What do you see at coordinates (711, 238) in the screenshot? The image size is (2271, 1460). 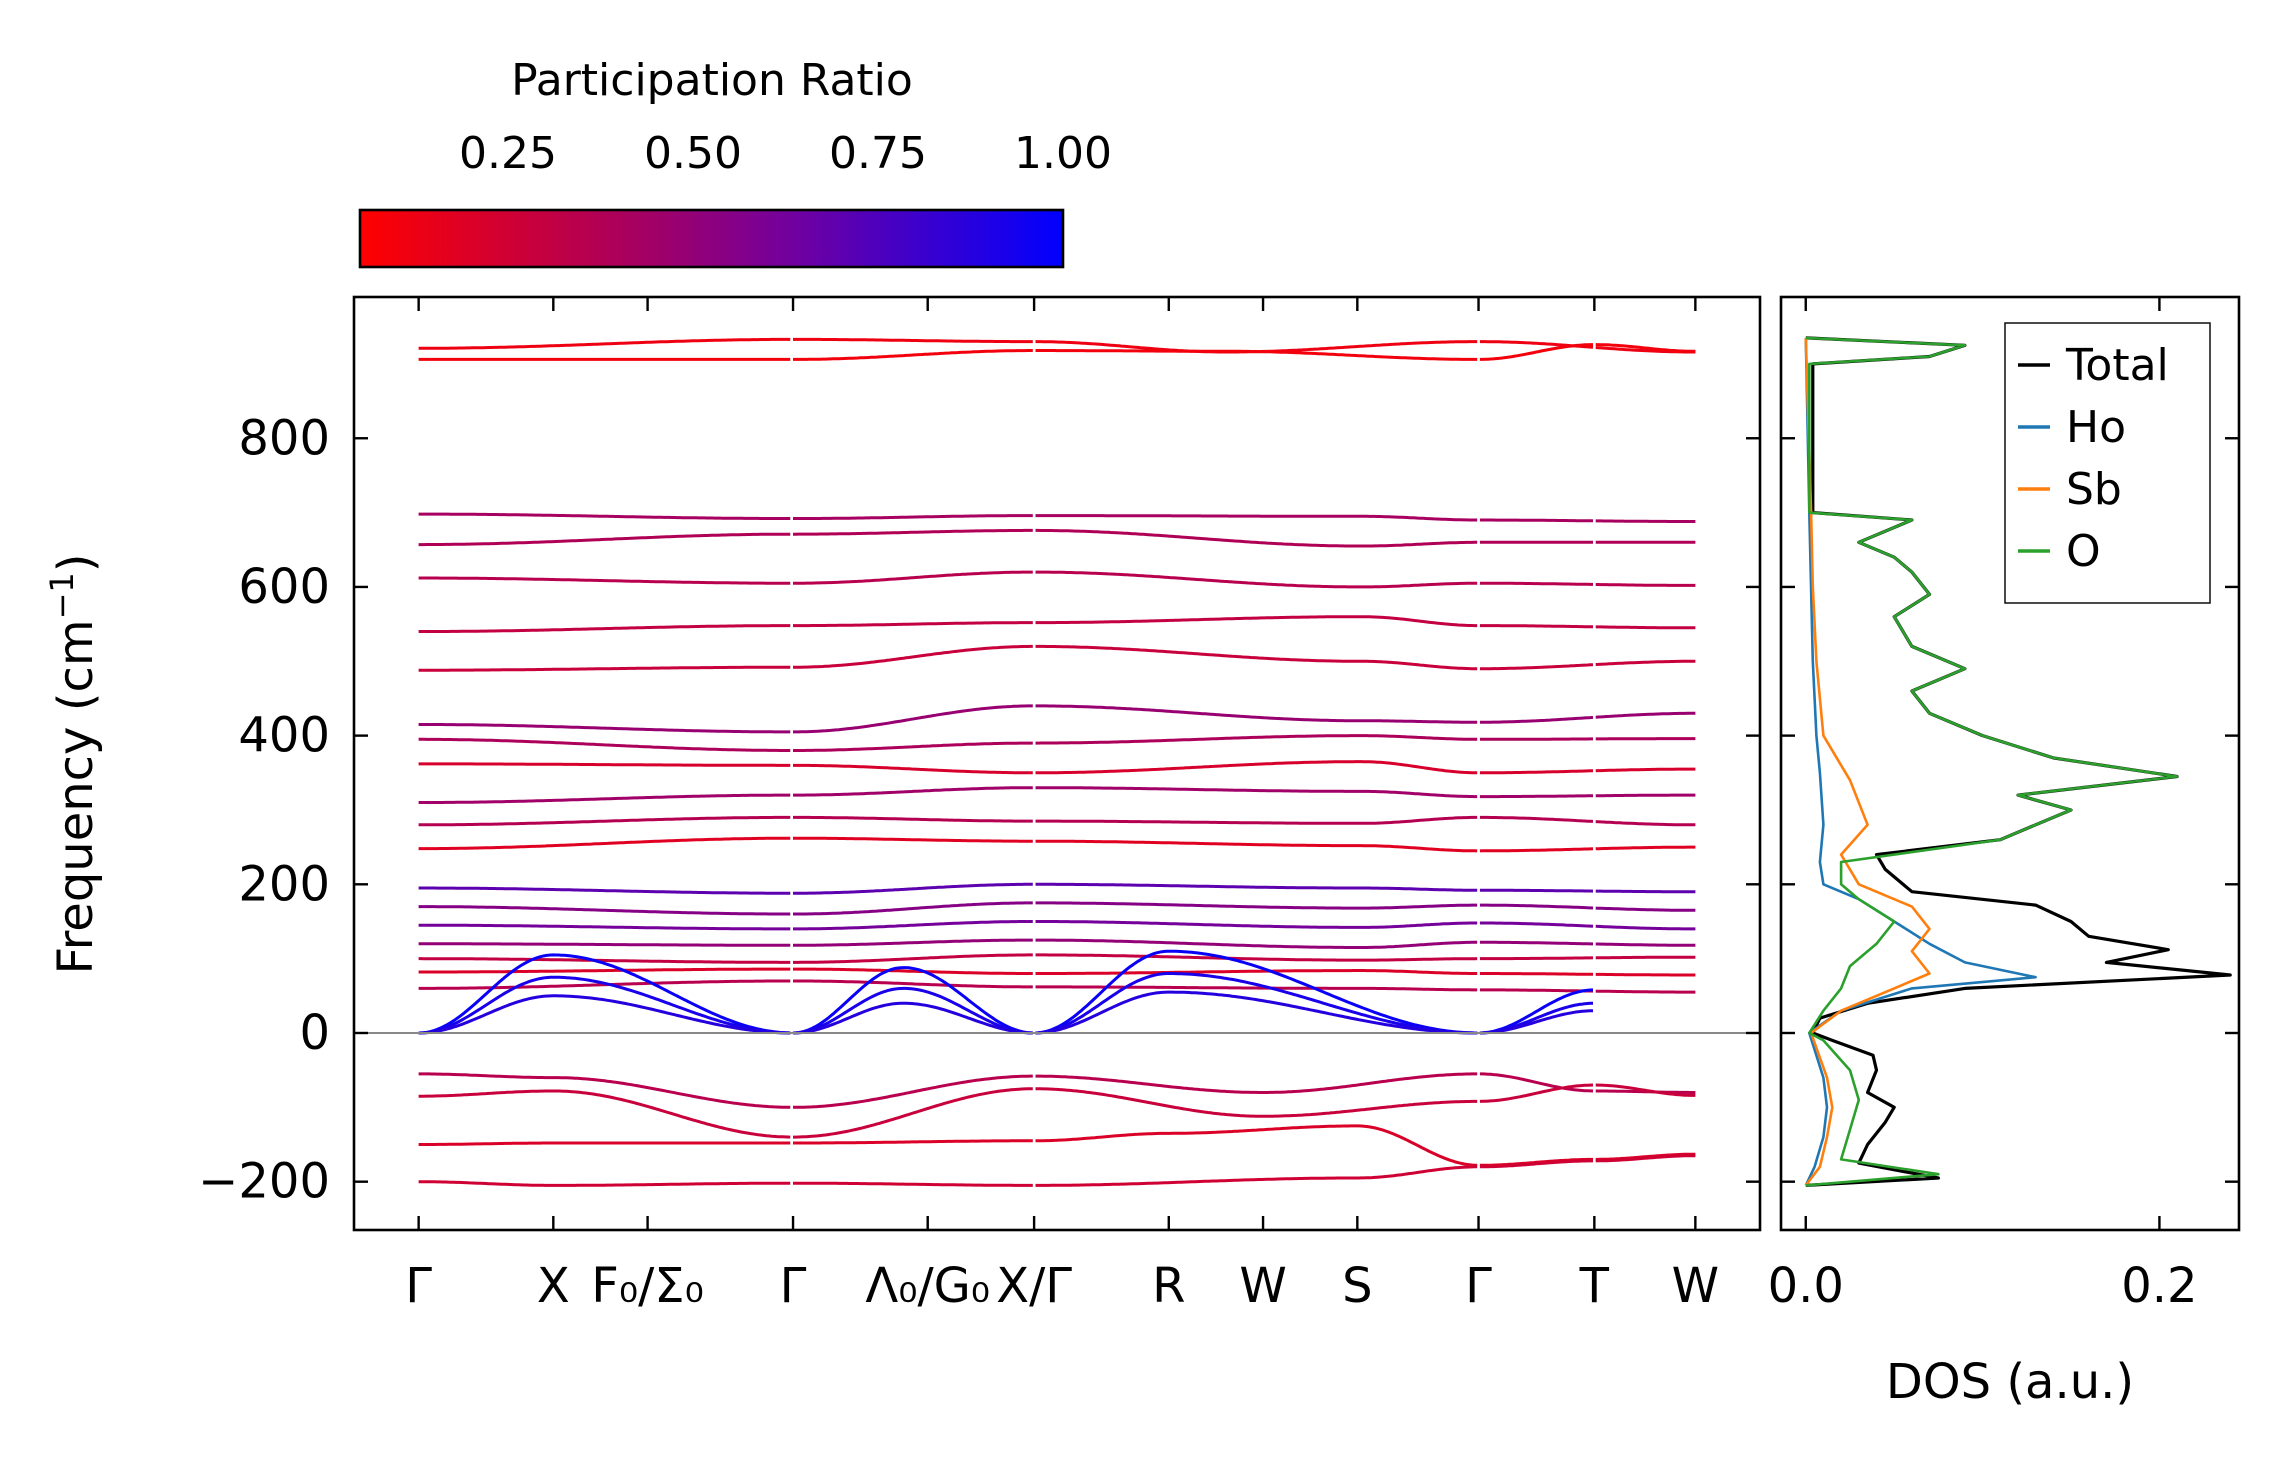 I see `colorbar` at bounding box center [711, 238].